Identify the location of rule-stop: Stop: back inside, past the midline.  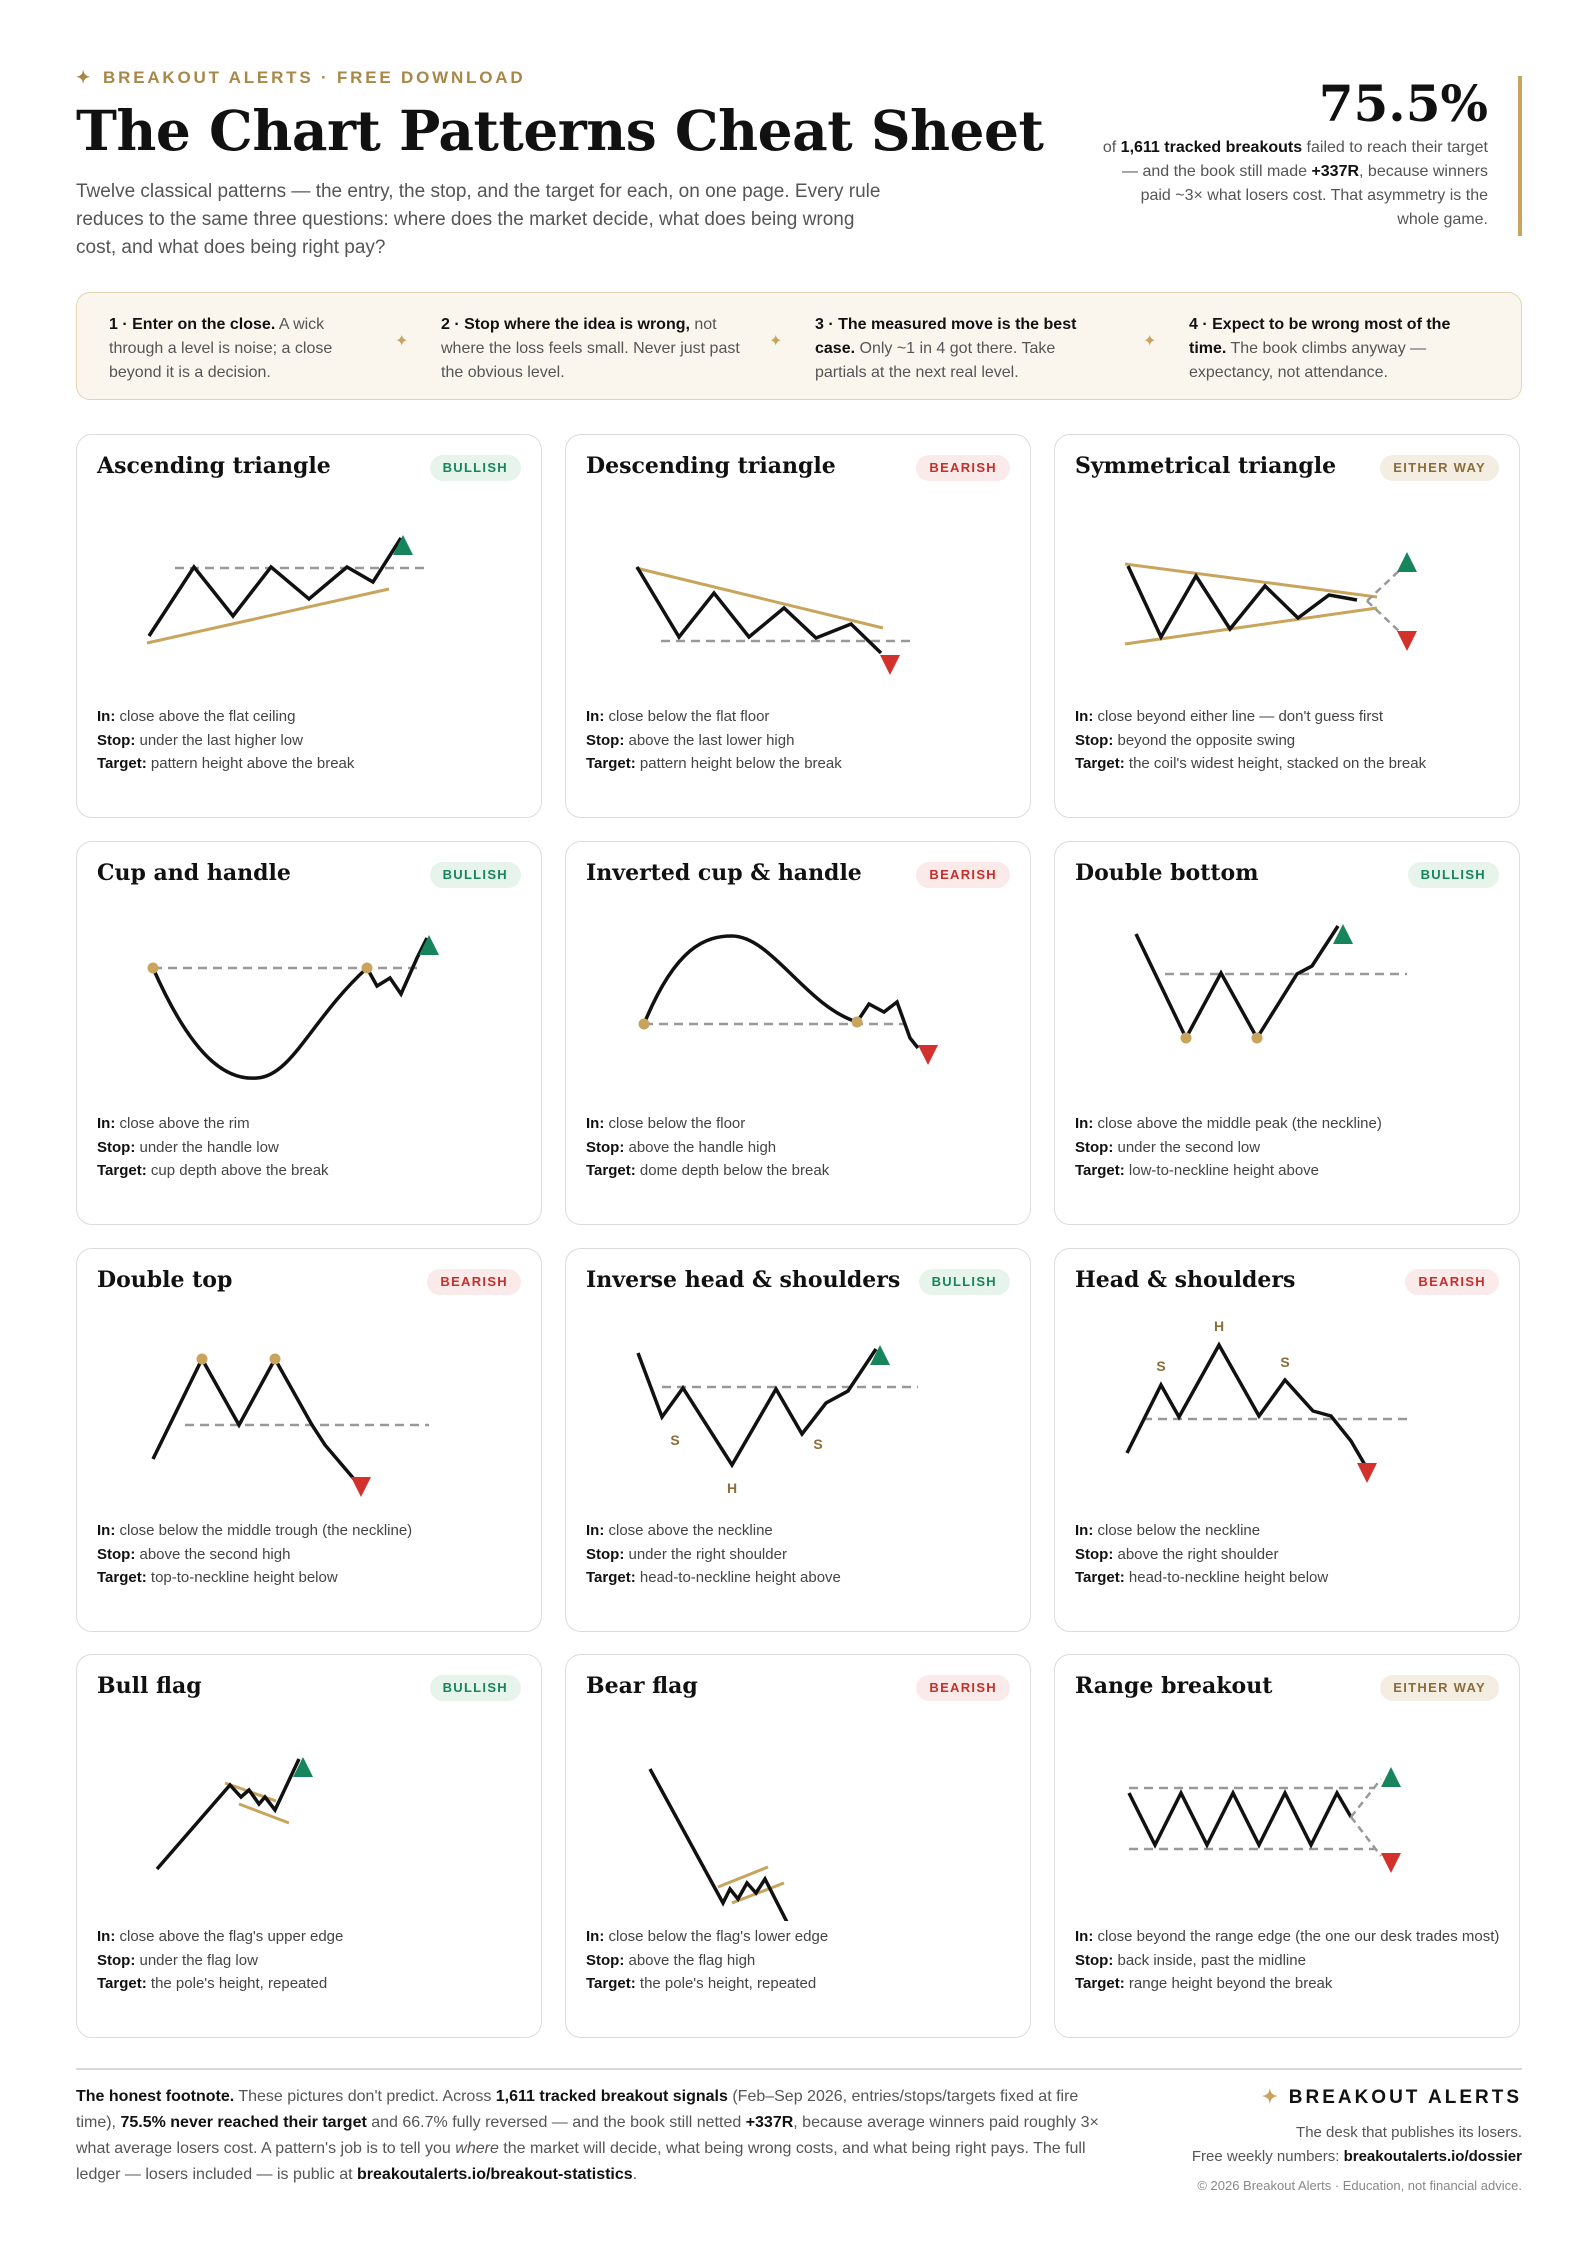
(1288, 1961).